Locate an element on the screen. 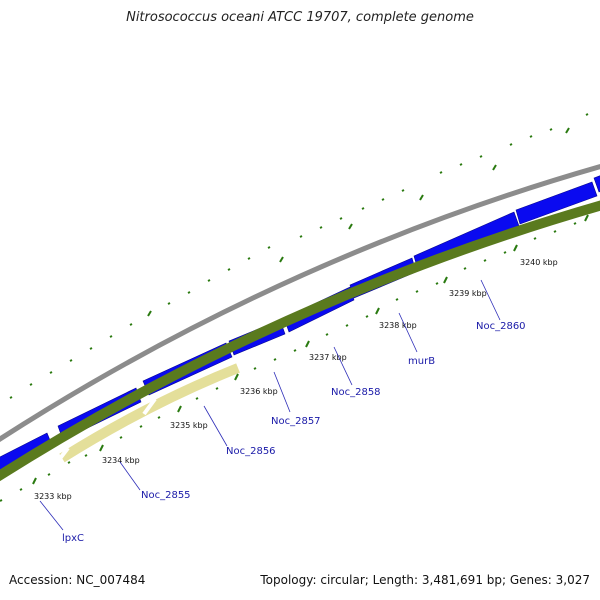 This screenshot has height=600, width=600. kbp-label: 3235 kbp is located at coordinates (189, 425).